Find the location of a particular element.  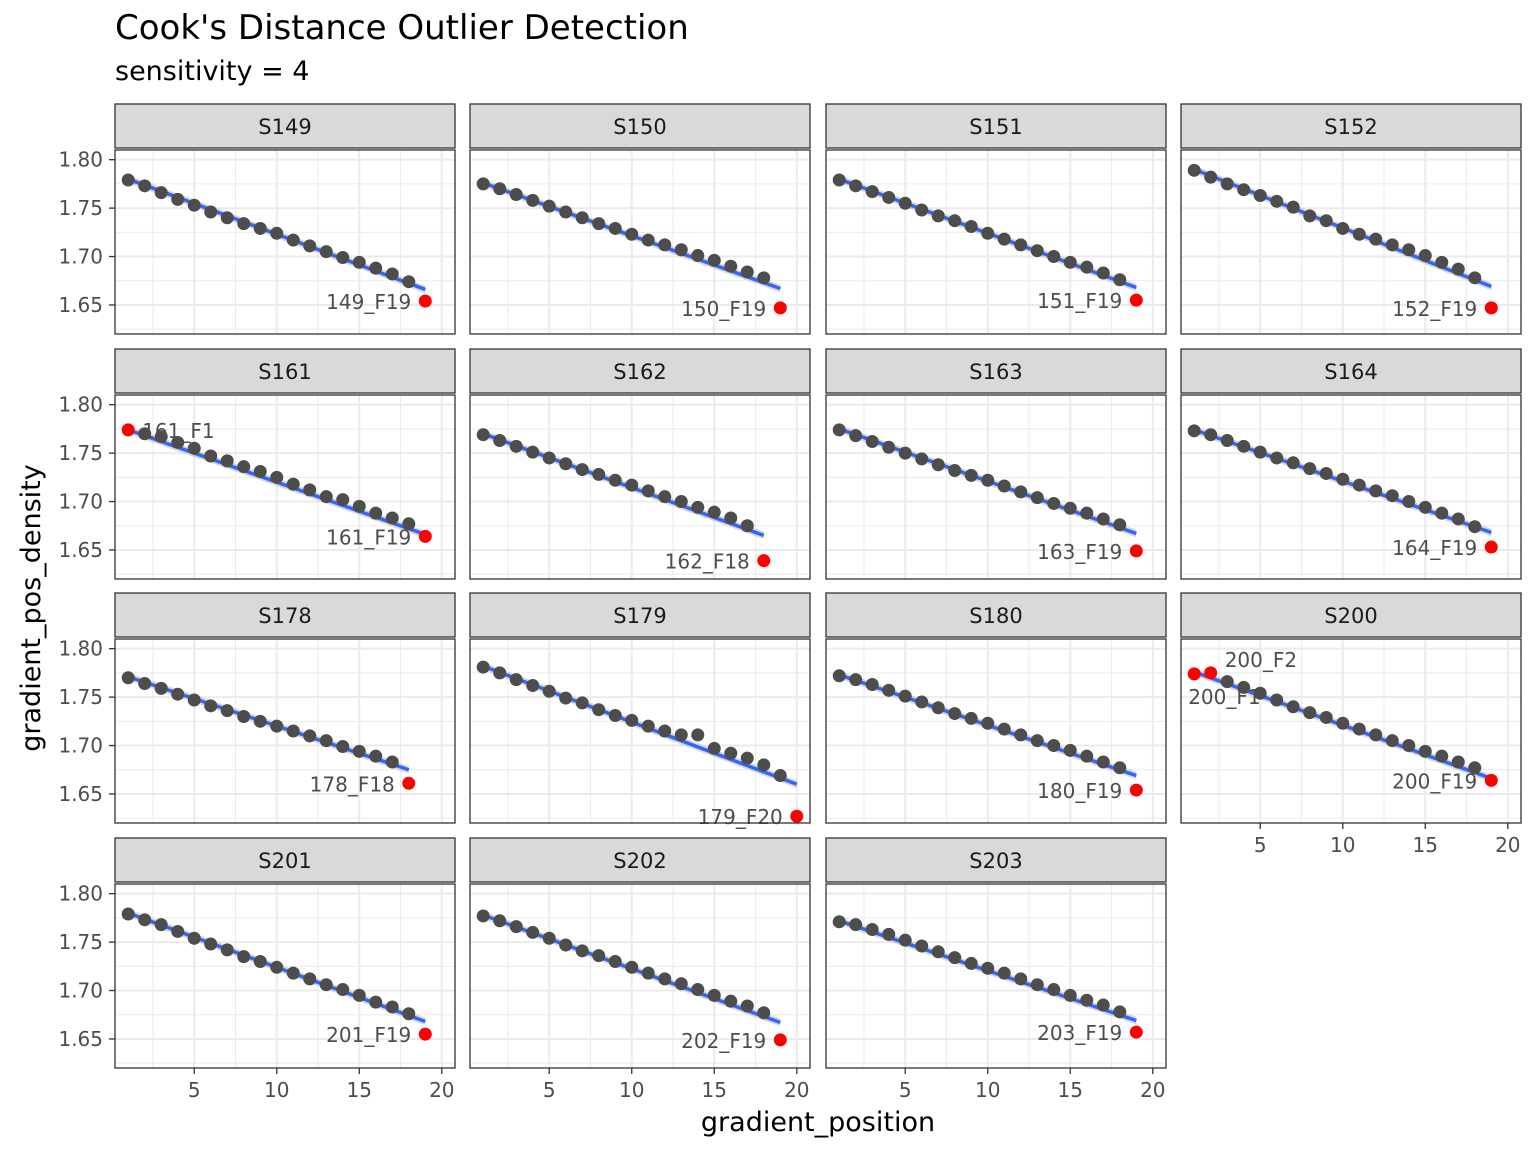

y-tick-label: 1.70 is located at coordinates (80, 257).